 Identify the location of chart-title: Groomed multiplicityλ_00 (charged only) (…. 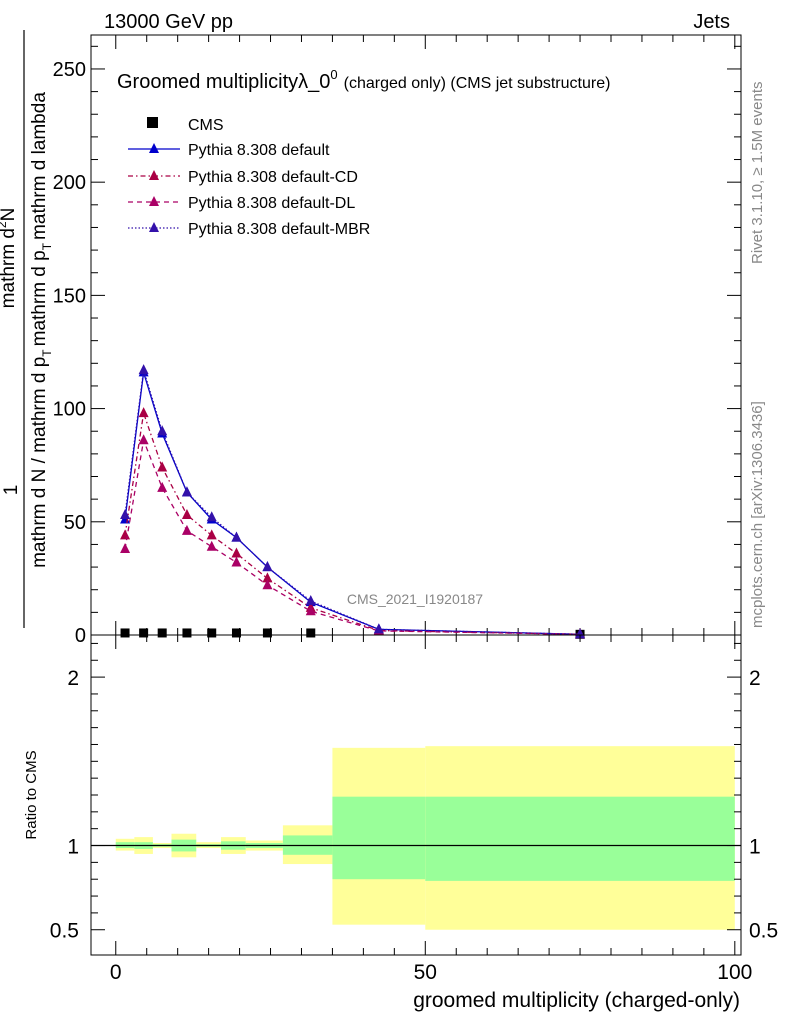
(363, 80).